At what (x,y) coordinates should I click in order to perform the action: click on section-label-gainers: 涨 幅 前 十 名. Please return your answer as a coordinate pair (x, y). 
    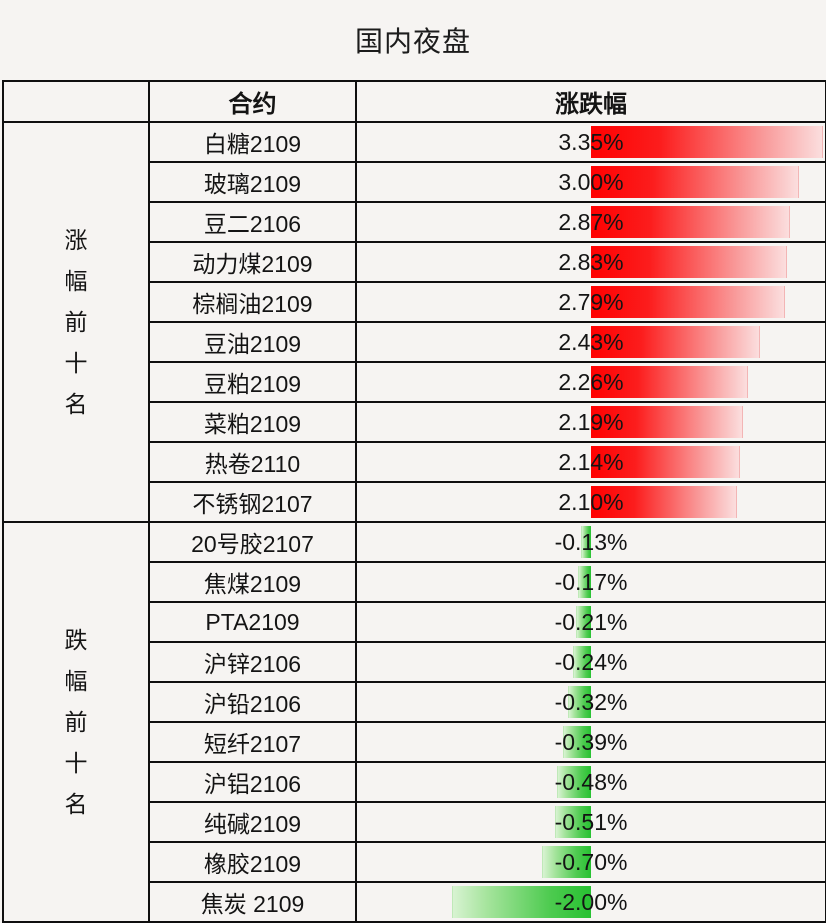
    Looking at the image, I should click on (76, 322).